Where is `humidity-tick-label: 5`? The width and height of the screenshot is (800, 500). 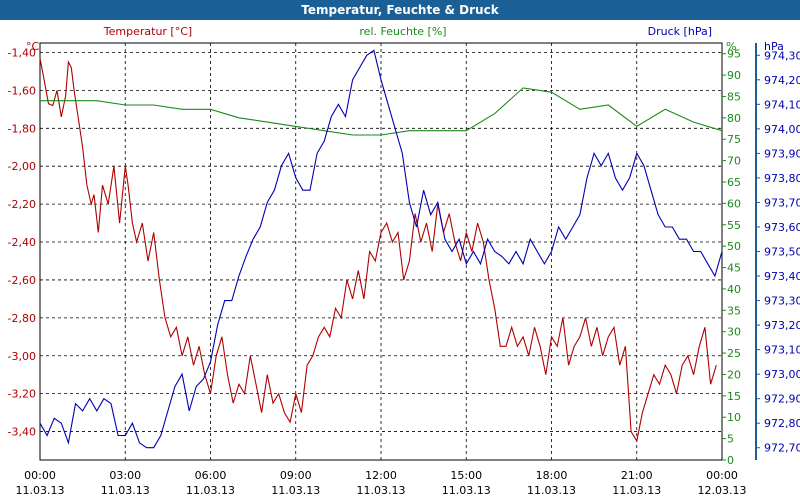 humidity-tick-label: 5 is located at coordinates (730, 439).